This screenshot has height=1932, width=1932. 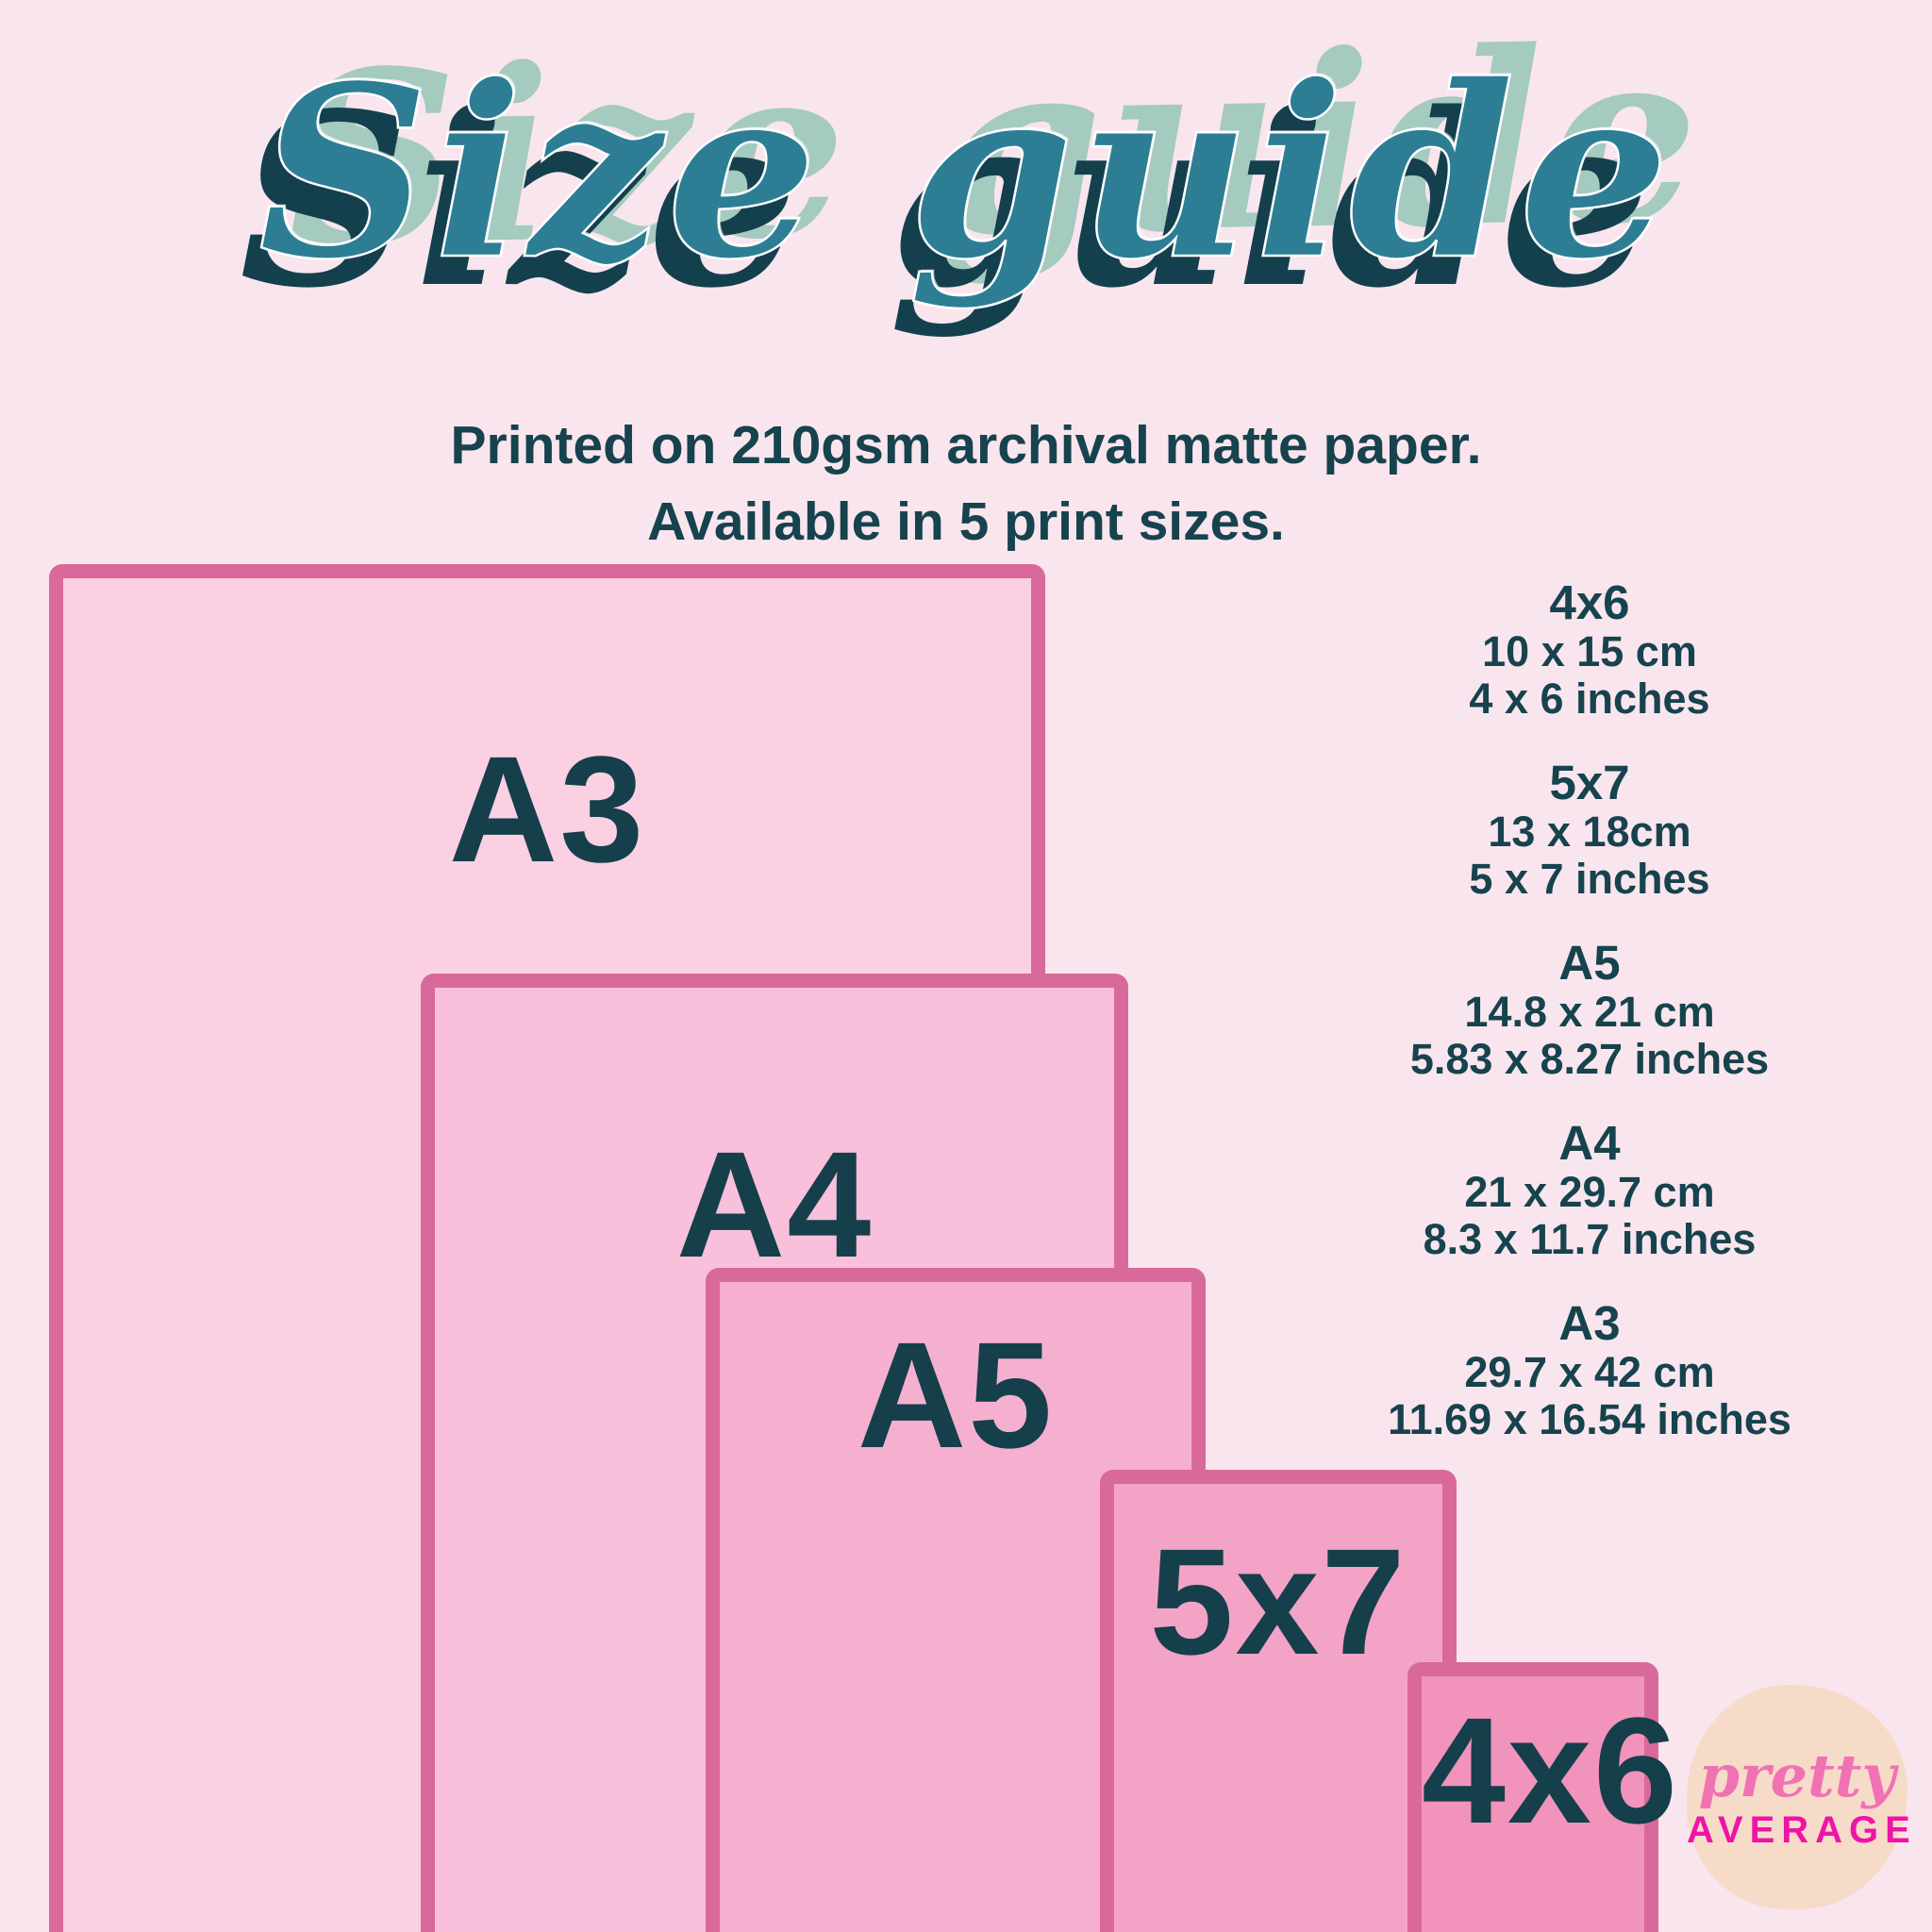 I want to click on size-list-metric: 10 x 15 cm, so click(x=1589, y=651).